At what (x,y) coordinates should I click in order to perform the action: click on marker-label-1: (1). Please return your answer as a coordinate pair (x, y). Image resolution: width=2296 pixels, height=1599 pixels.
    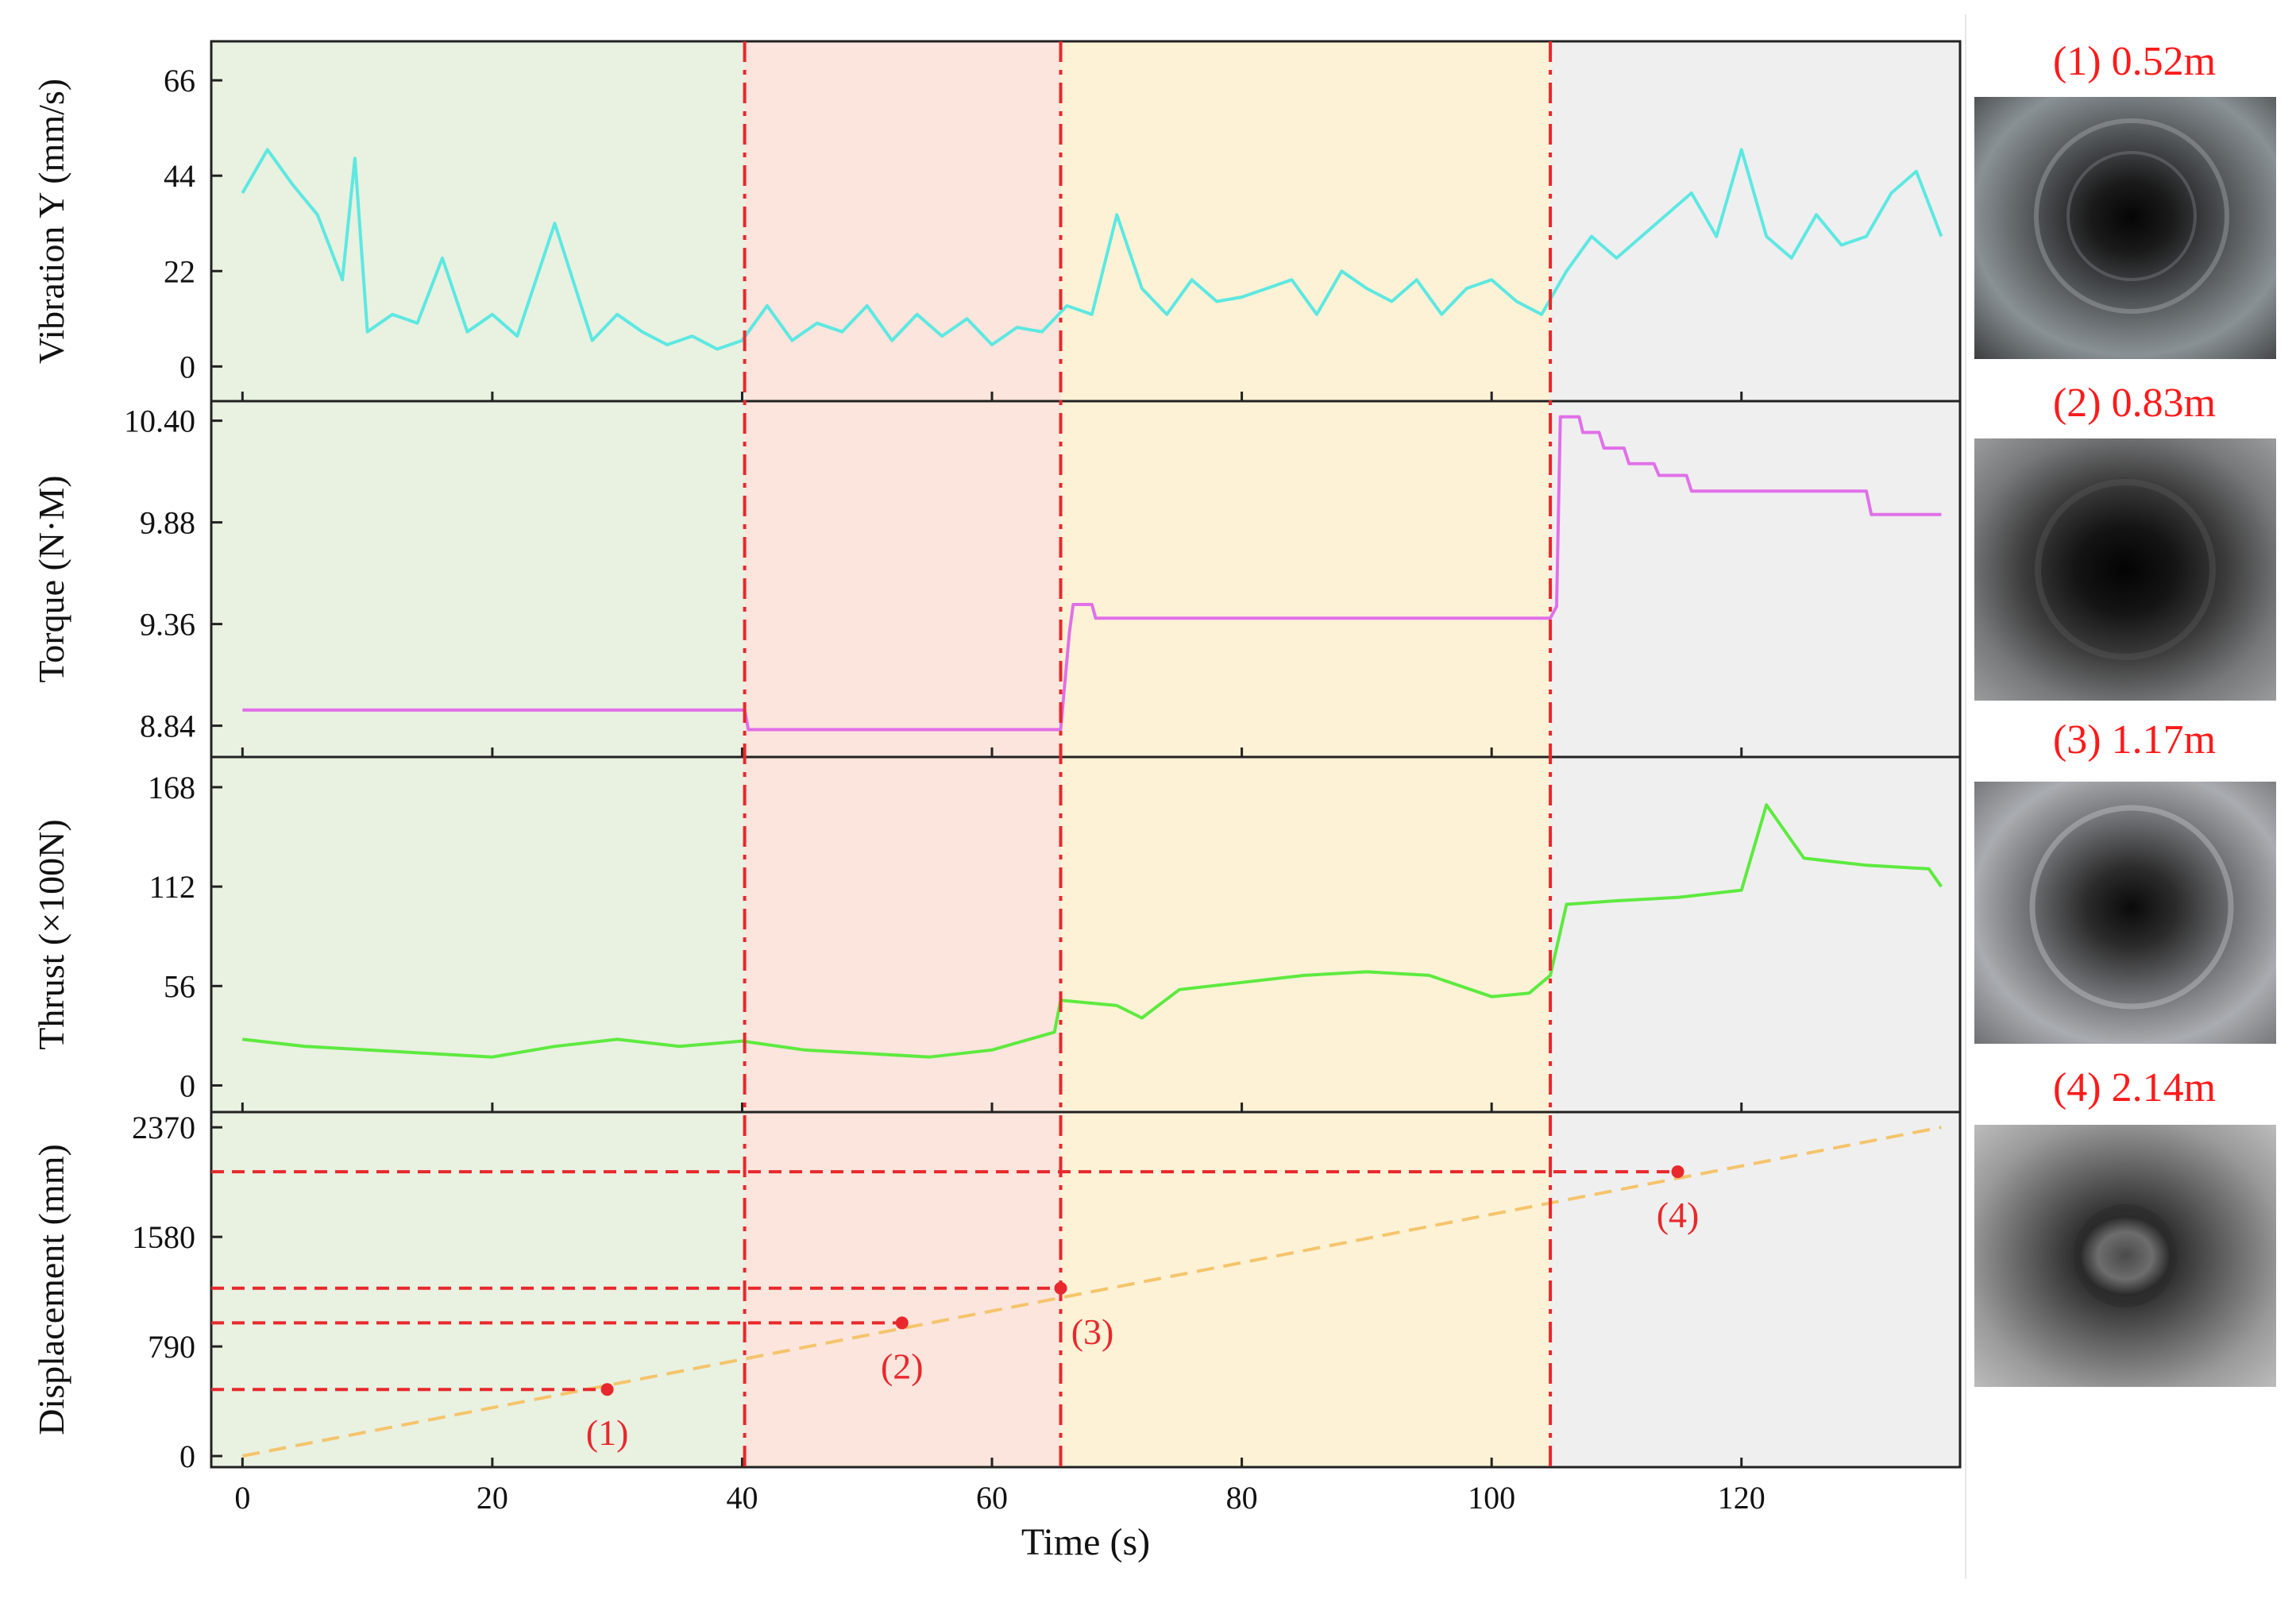
    Looking at the image, I should click on (607, 1432).